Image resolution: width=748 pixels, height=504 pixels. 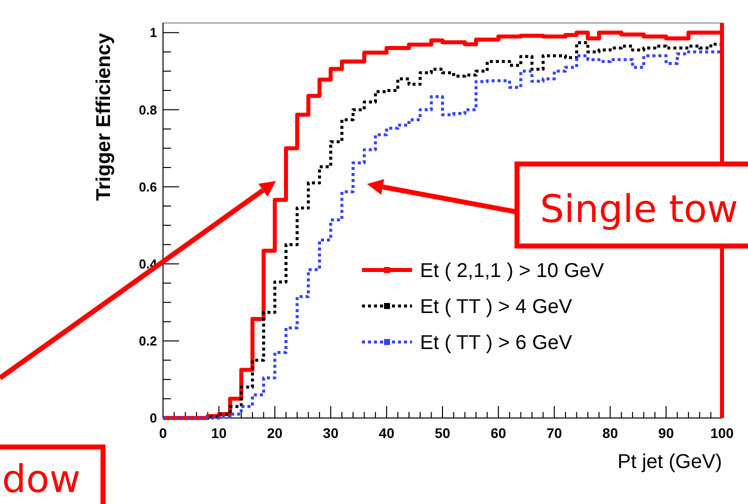 I want to click on x-tick-label: 10, so click(x=219, y=433).